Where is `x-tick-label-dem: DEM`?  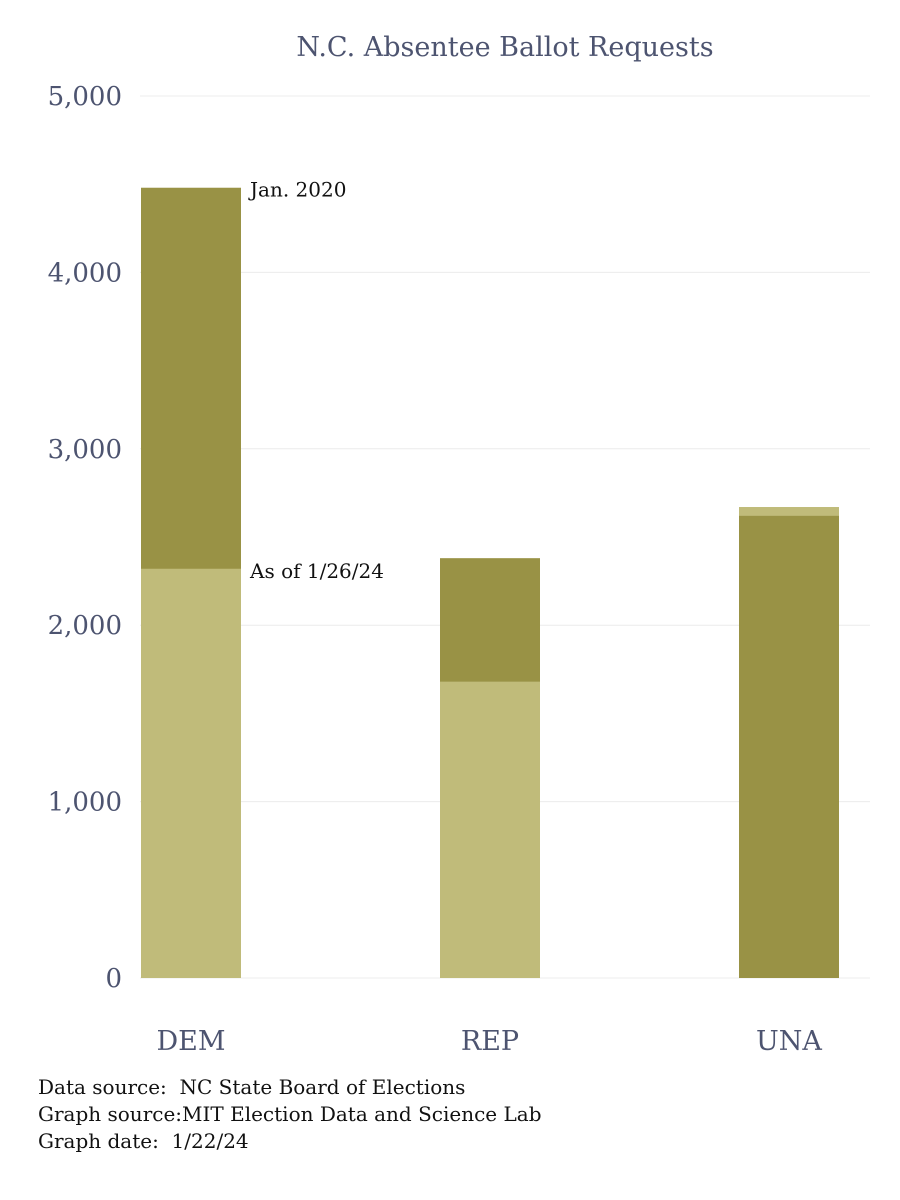 x-tick-label-dem: DEM is located at coordinates (190, 1041).